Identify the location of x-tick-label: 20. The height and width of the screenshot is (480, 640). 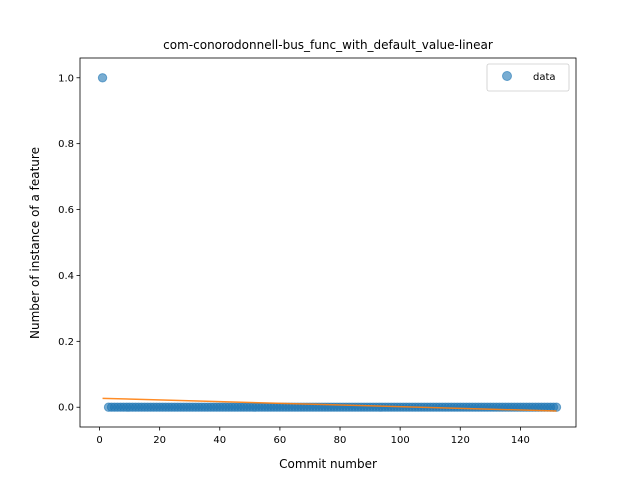
(159, 440).